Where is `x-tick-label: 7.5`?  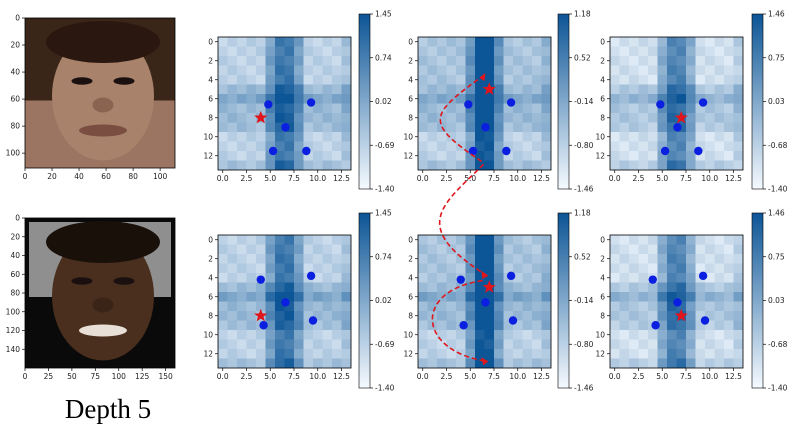 x-tick-label: 7.5 is located at coordinates (686, 376).